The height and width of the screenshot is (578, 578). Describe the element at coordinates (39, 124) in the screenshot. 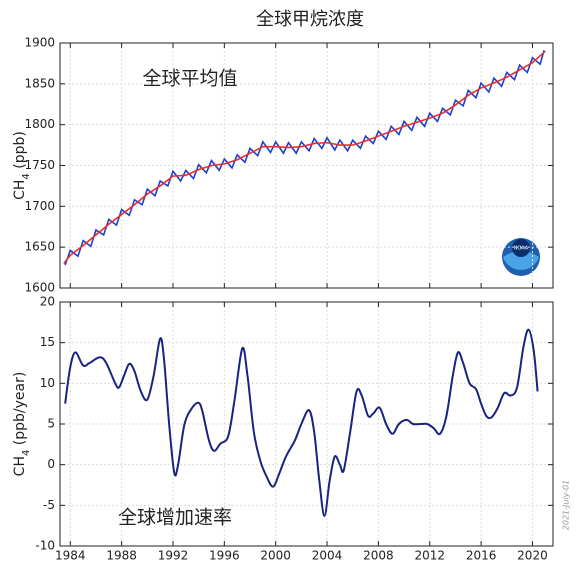

I see `y-tick-label: 1800` at that location.